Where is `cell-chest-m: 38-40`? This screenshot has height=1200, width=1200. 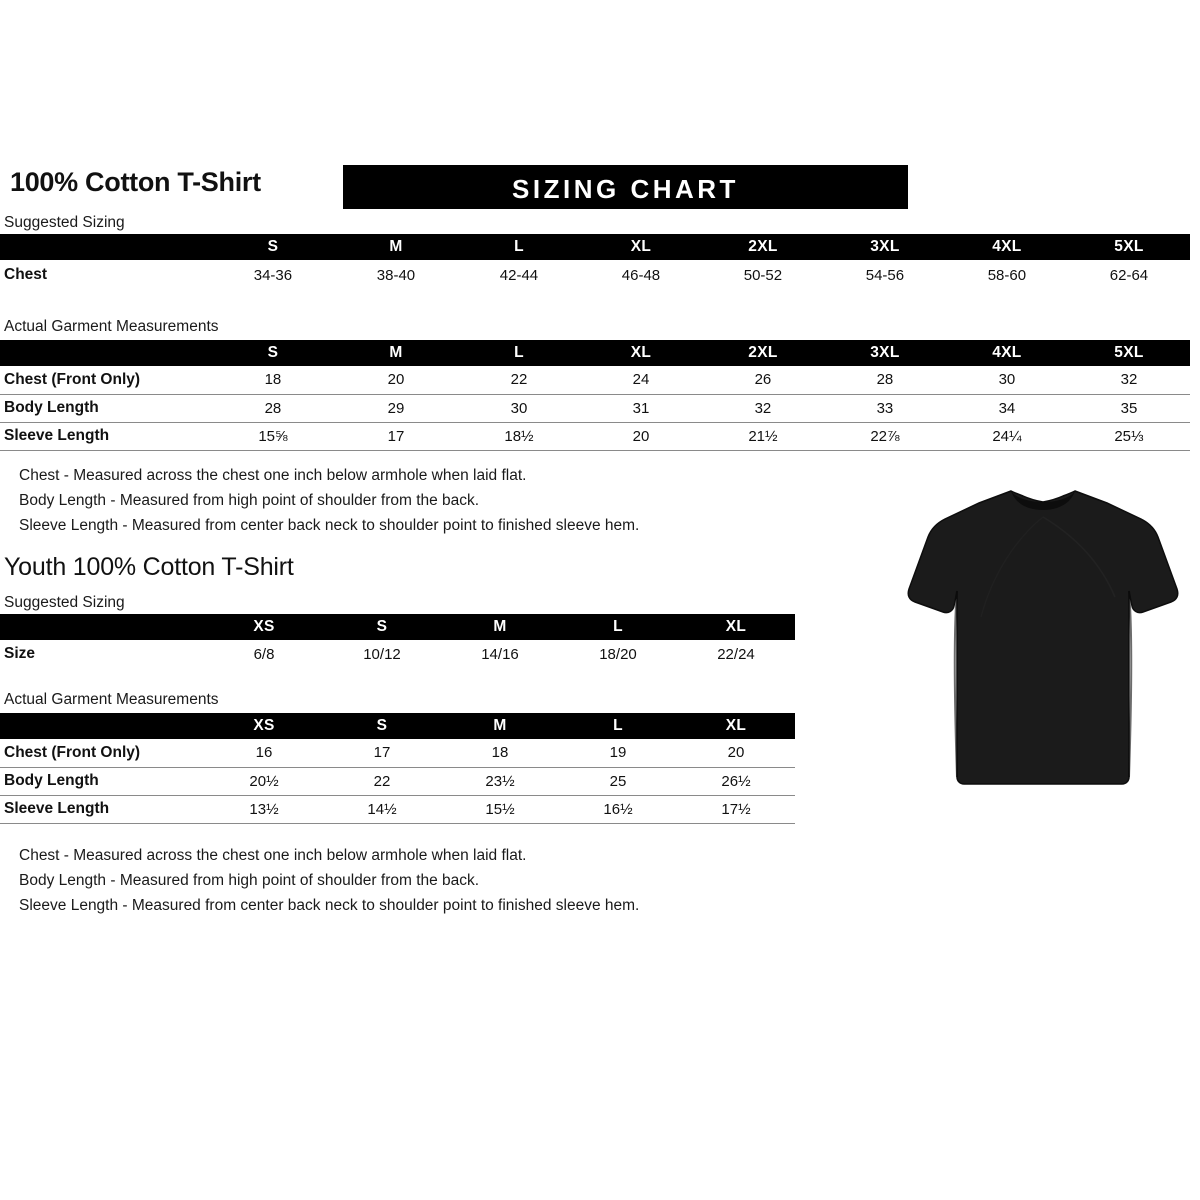
cell-chest-m: 38-40 is located at coordinates (396, 275).